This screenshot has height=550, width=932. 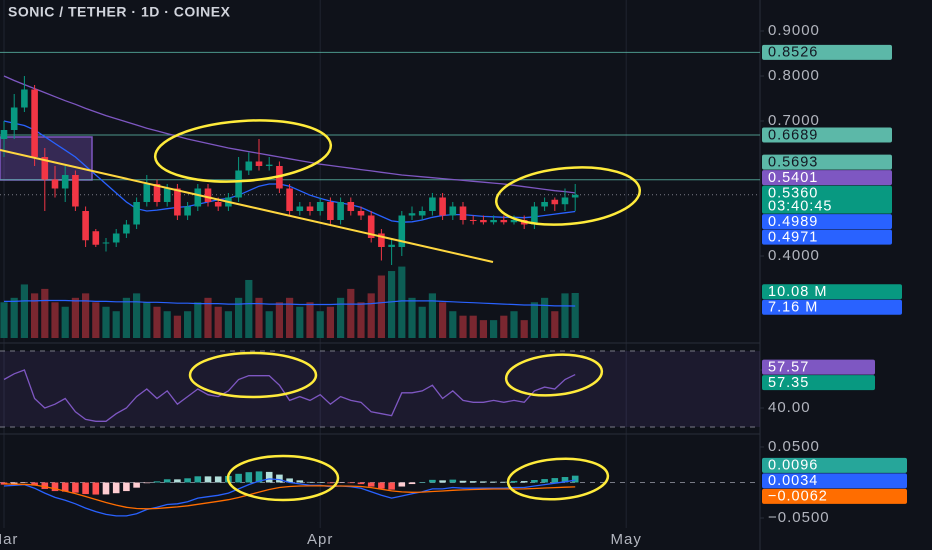 What do you see at coordinates (797, 292) in the screenshot?
I see `price-badge-label: 10.08 M` at bounding box center [797, 292].